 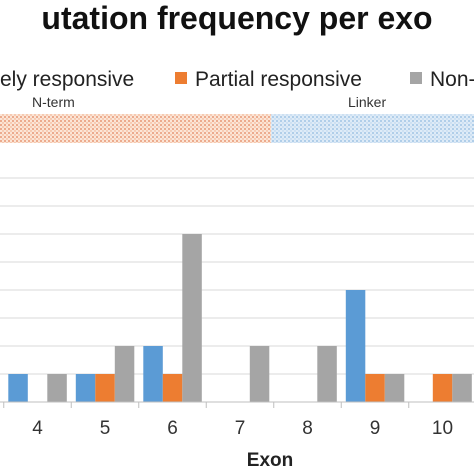 What do you see at coordinates (372, 128) in the screenshot?
I see `domain-bar-linker` at bounding box center [372, 128].